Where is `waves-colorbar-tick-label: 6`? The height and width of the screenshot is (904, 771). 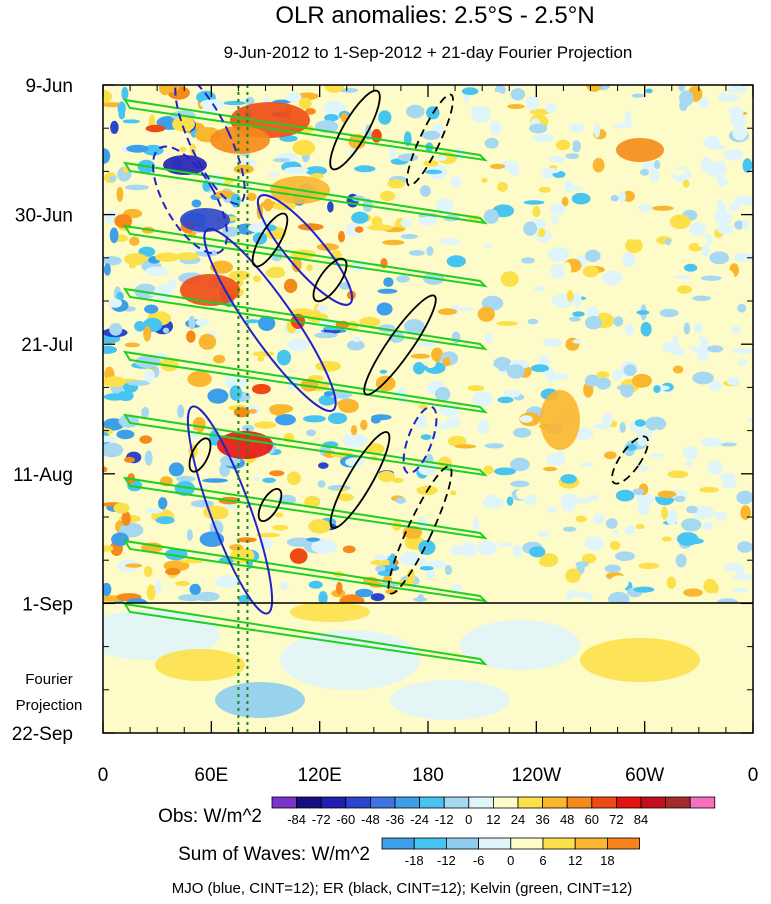
waves-colorbar-tick-label: 6 is located at coordinates (542, 860).